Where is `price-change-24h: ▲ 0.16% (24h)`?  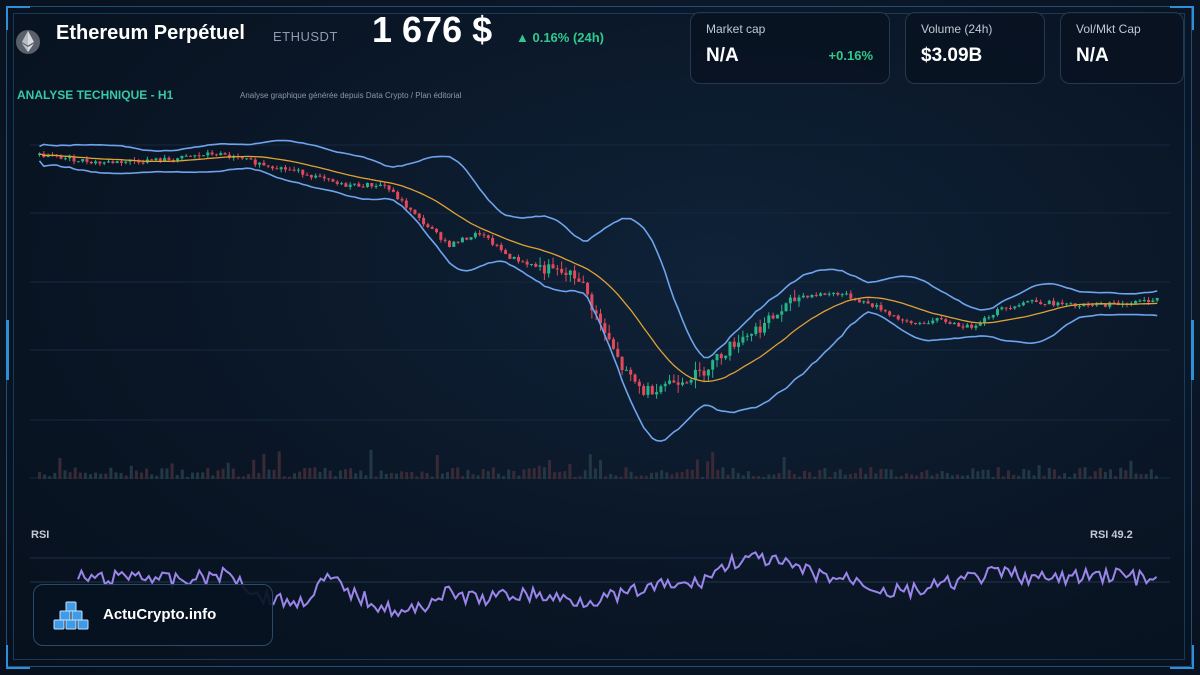
price-change-24h: ▲ 0.16% (24h) is located at coordinates (560, 37).